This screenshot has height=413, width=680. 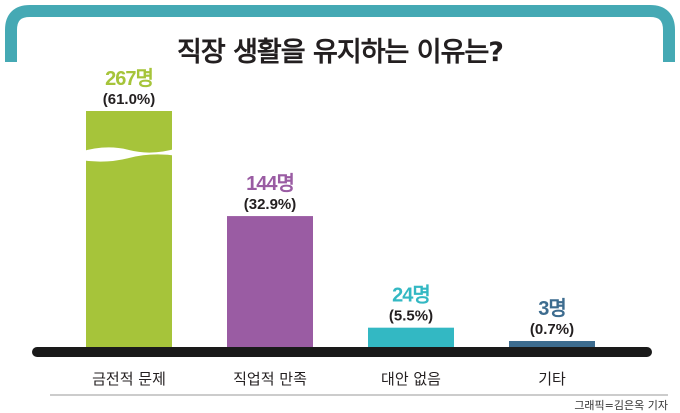 I want to click on percent-label-1: (32.9%), so click(x=270, y=204).